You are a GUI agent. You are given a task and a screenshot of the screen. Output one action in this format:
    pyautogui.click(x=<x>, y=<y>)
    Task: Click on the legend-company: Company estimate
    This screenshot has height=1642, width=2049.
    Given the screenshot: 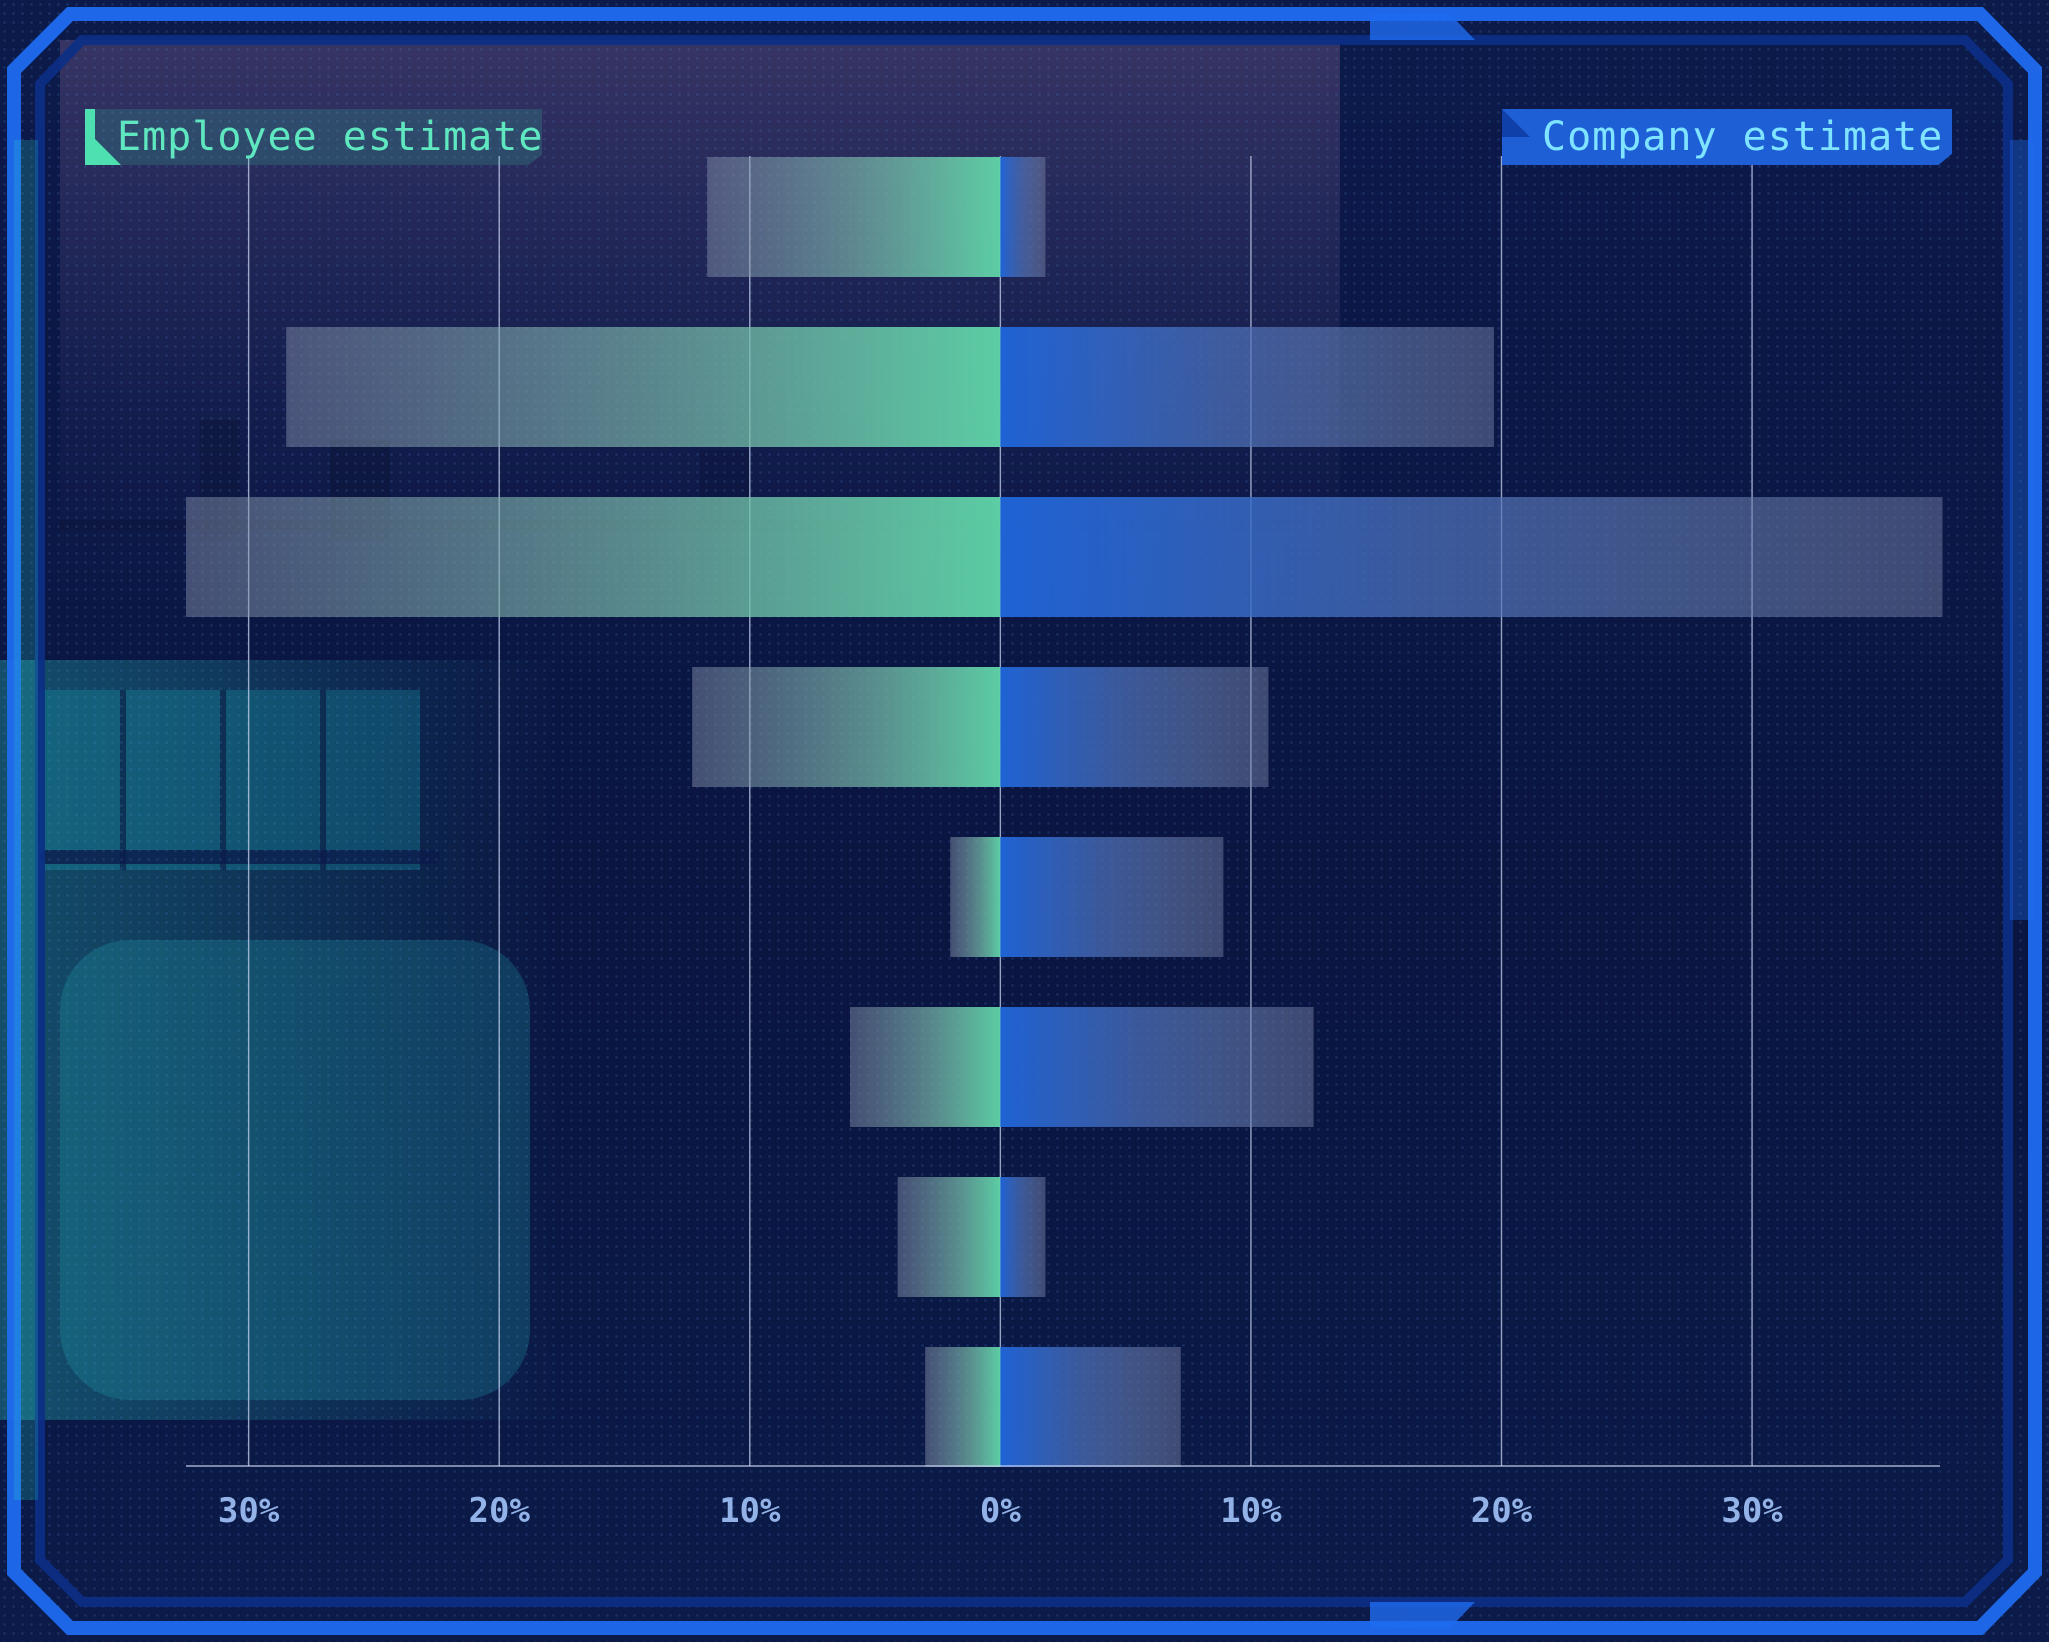 What is the action you would take?
    pyautogui.click(x=1727, y=137)
    